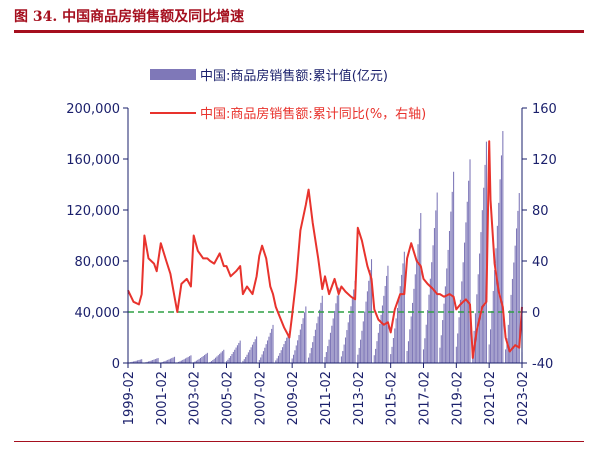  Describe the element at coordinates (129, 17) in the screenshot. I see `figure-title: 图 34. 中国商品房销售额及同比增速` at that location.